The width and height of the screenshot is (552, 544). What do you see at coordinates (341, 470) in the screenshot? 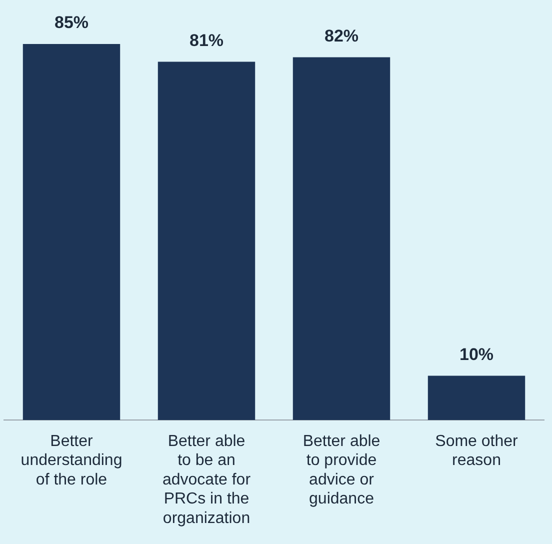
I see `x-tick-label: Better able to provide advice or guidance` at bounding box center [341, 470].